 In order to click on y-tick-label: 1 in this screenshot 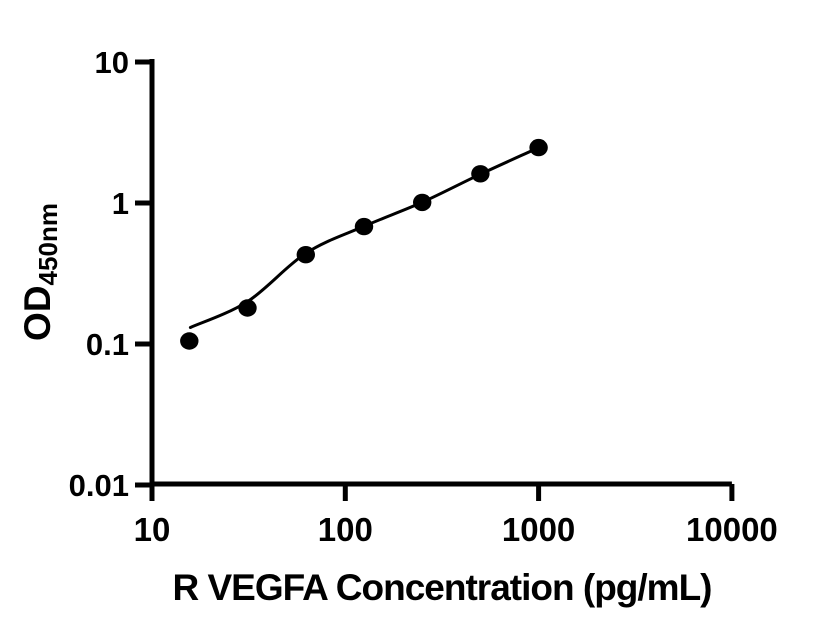, I will do `click(120, 203)`.